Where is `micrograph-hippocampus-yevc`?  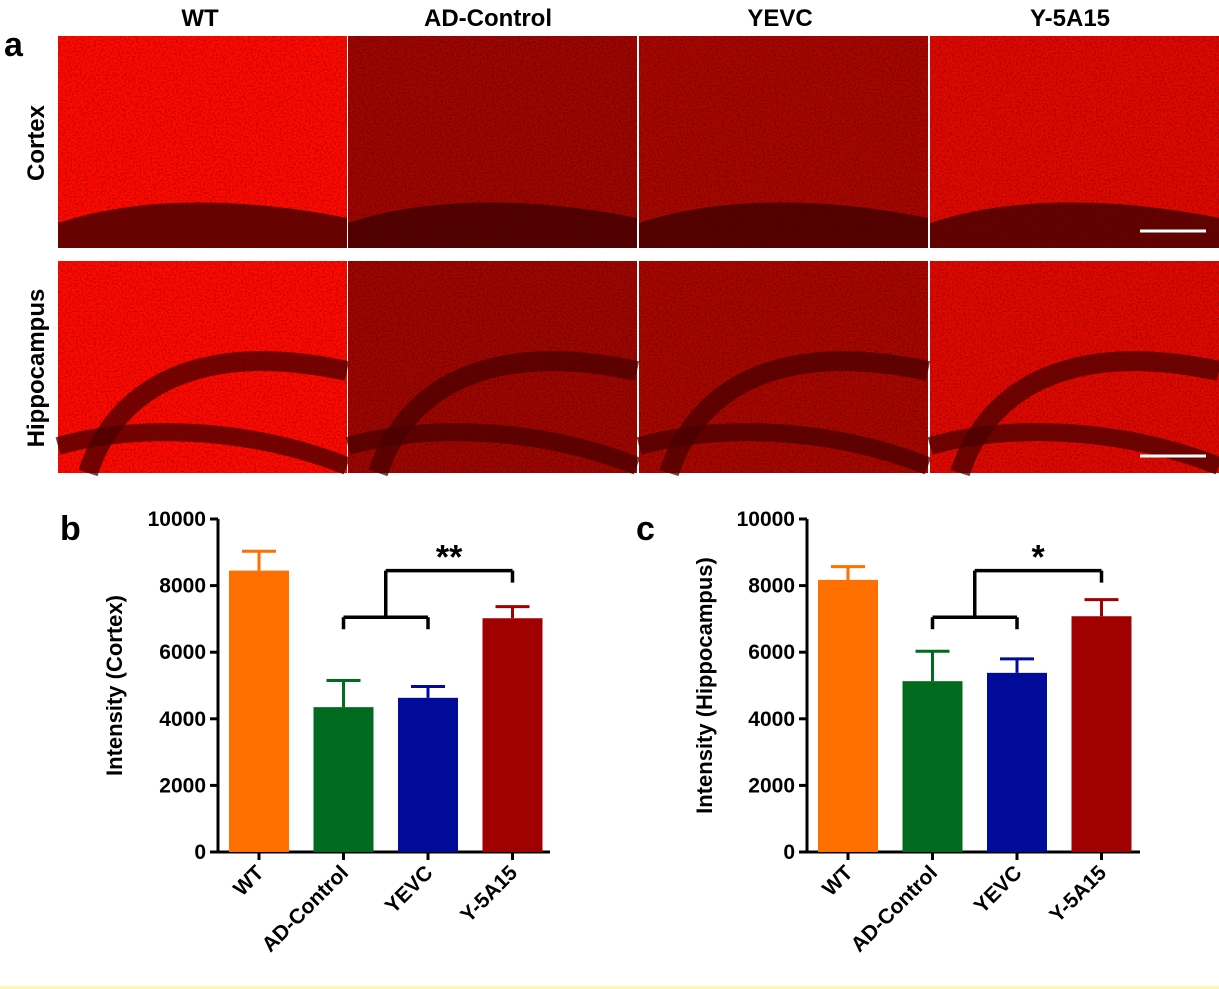 micrograph-hippocampus-yevc is located at coordinates (784, 369).